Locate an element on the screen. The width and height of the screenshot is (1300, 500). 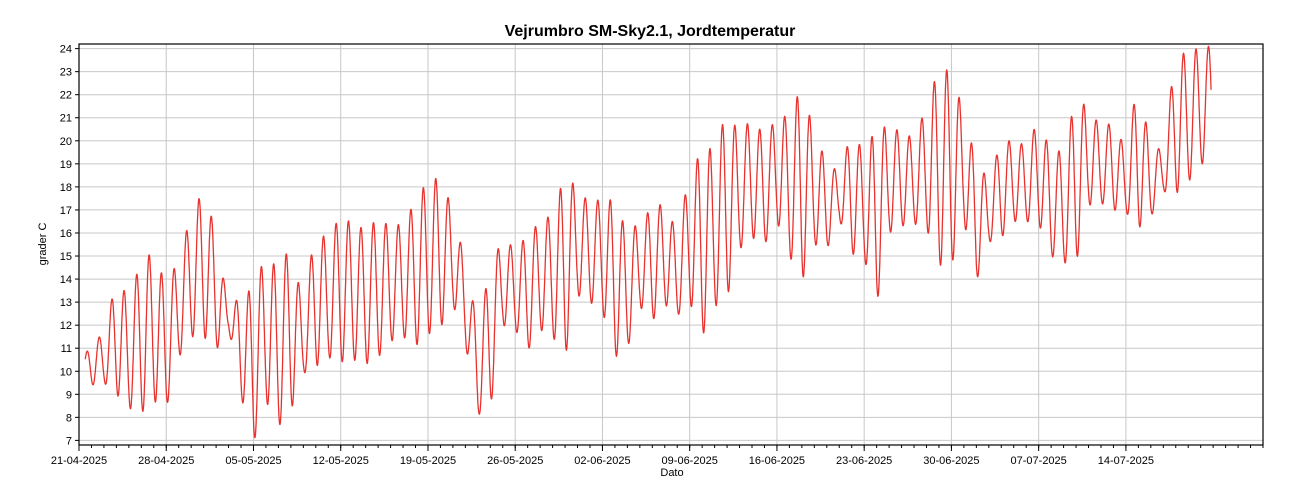
y-tick-label: 10 is located at coordinates (66, 372).